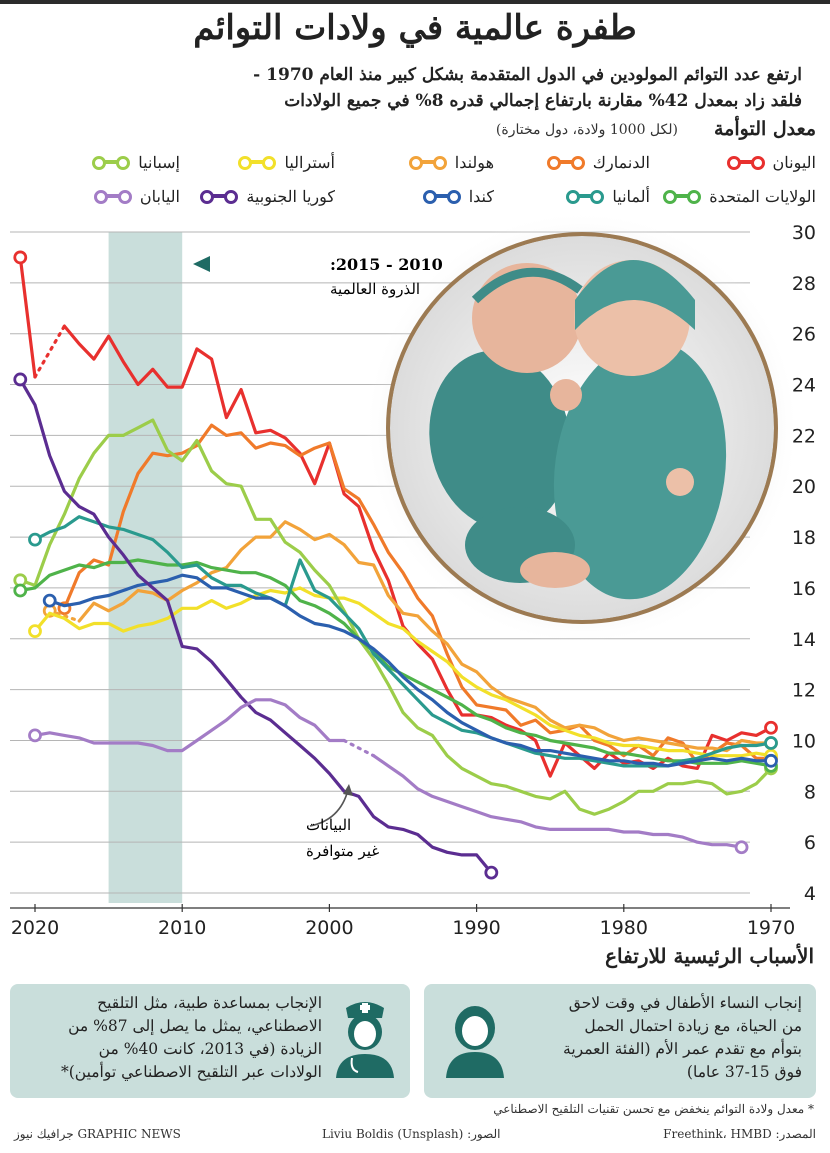  I want to click on legend-item: الولايات المتحدة, so click(739, 196).